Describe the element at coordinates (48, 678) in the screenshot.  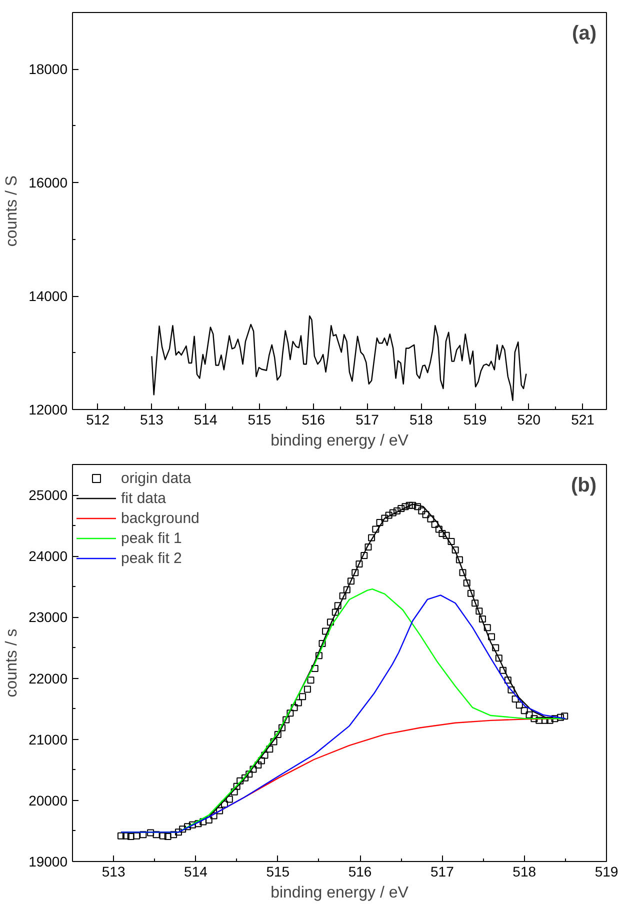
I see `y-tick-label: 22000` at that location.